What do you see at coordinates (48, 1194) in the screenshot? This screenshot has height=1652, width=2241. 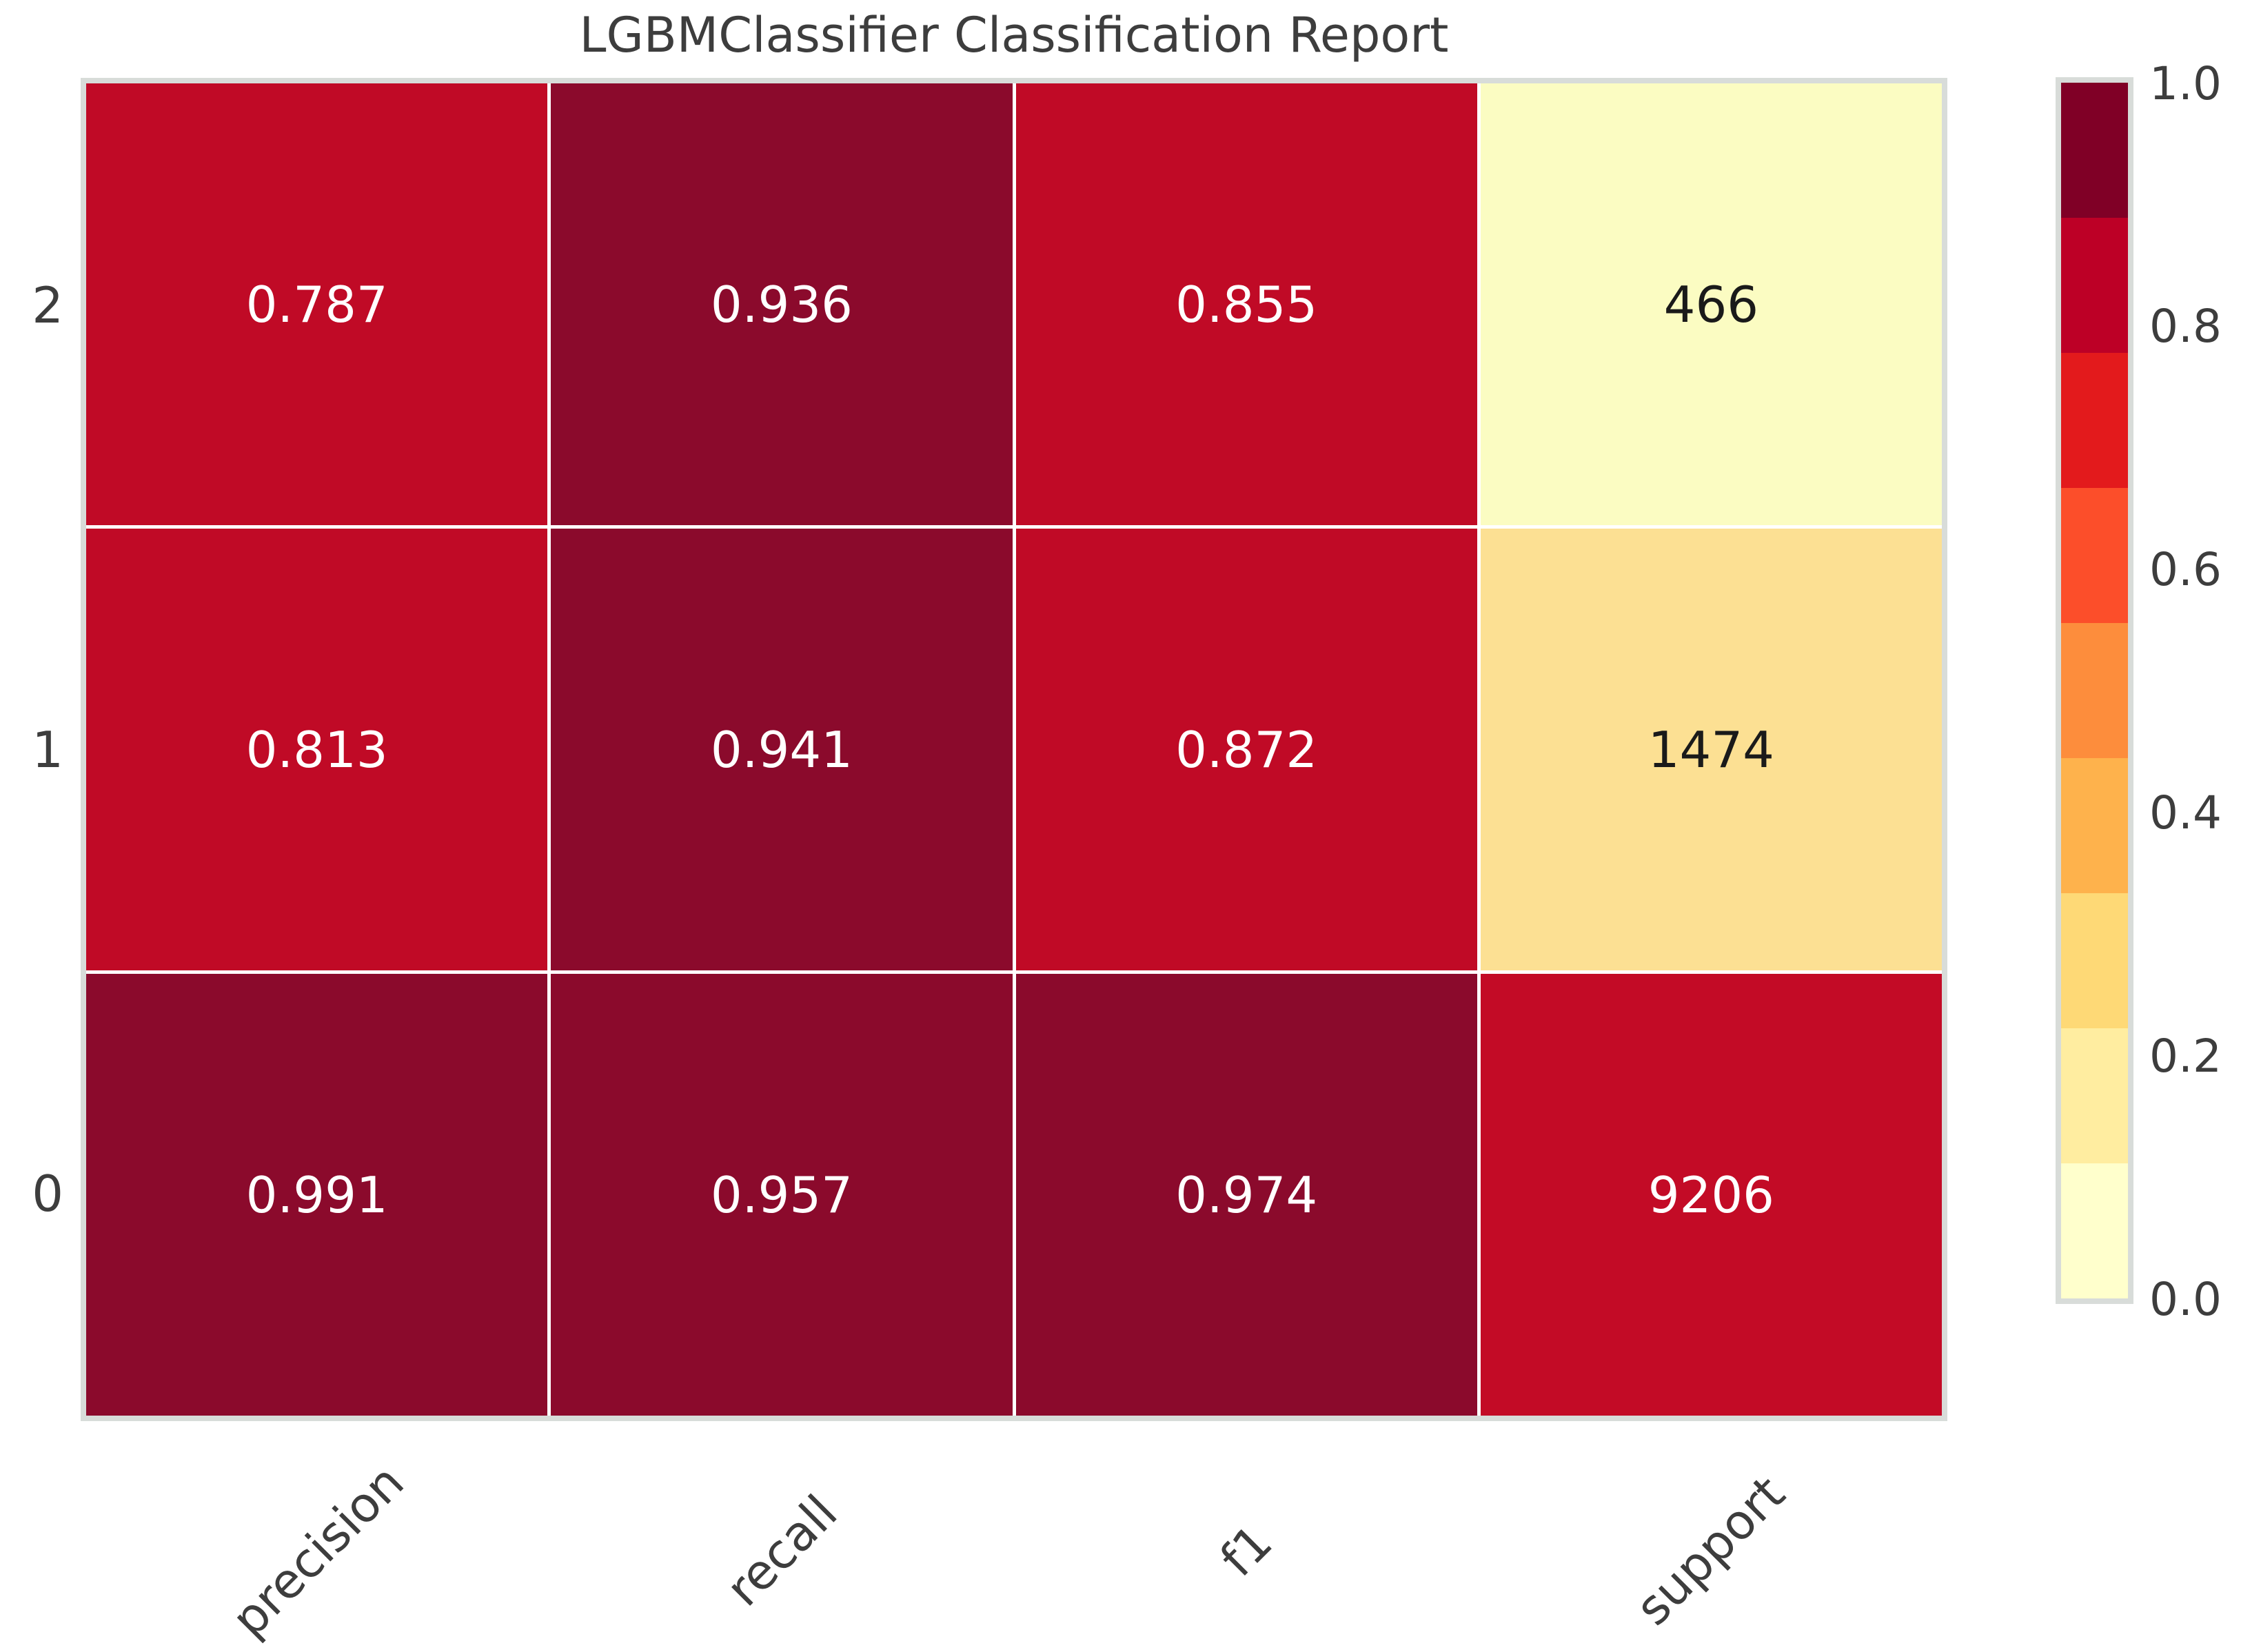 I see `y-axis-tick-label: 0` at bounding box center [48, 1194].